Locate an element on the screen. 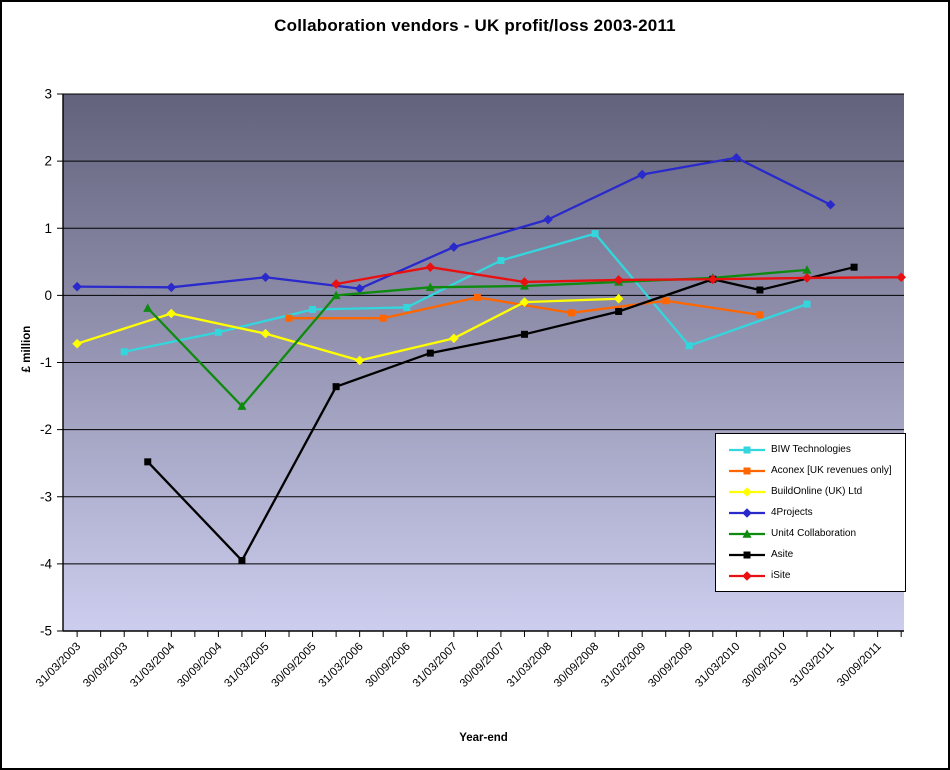  svg-text: 30/09/2009 is located at coordinates (670, 665).